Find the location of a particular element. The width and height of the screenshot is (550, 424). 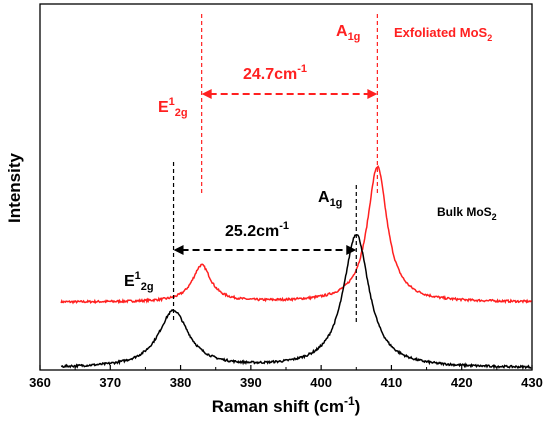

x-tick-label-400: 400 is located at coordinates (321, 382).